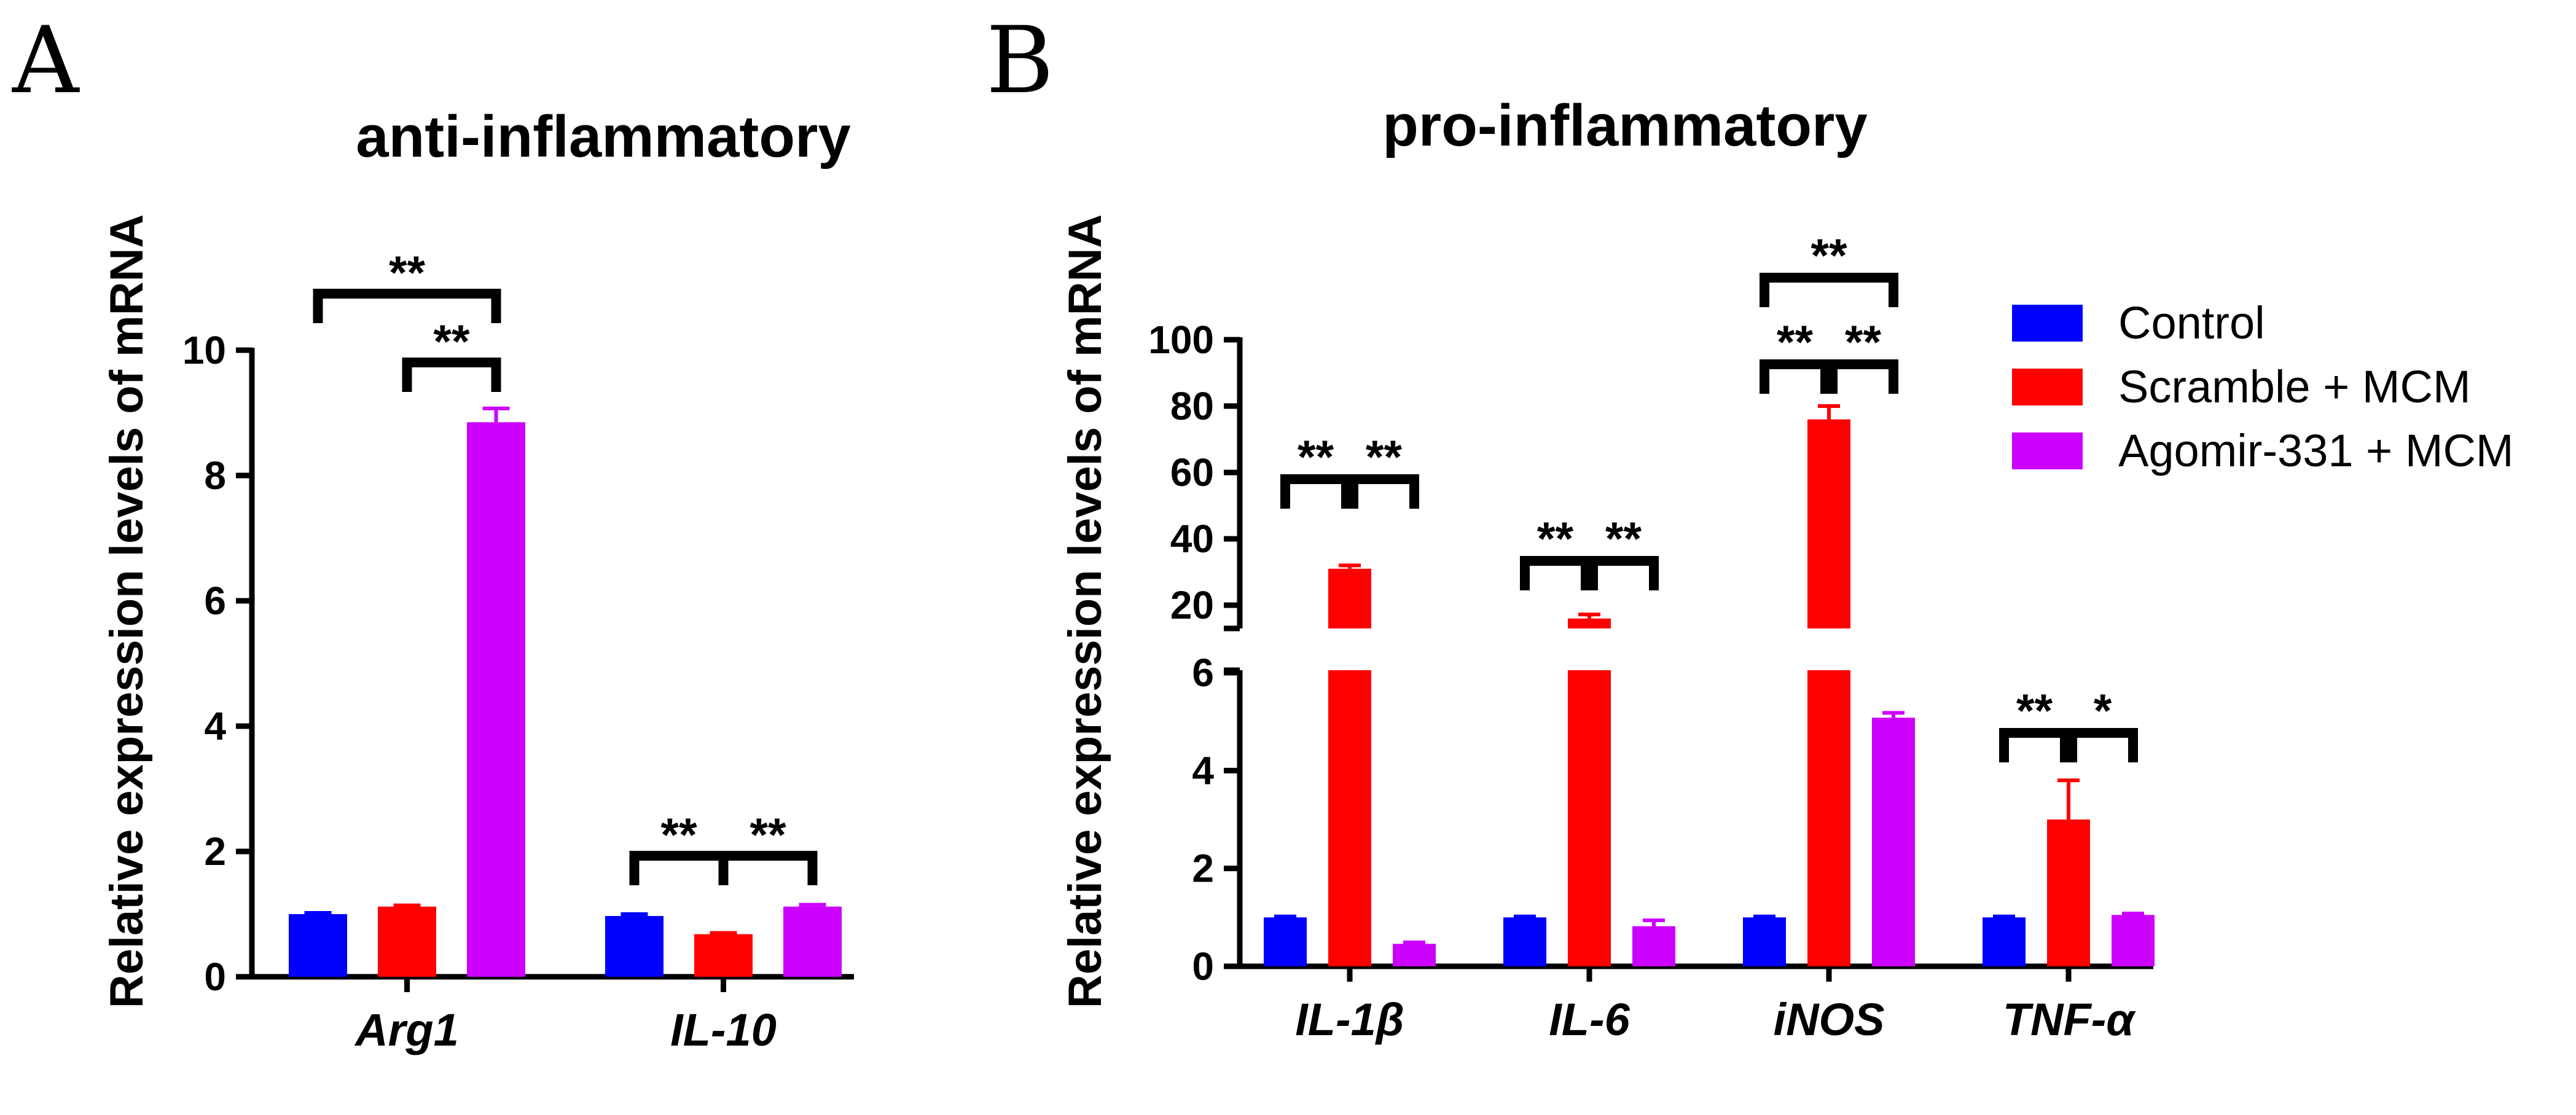 The height and width of the screenshot is (1115, 2576). What do you see at coordinates (2069, 1020) in the screenshot?
I see `x-category-label: TNF-α` at bounding box center [2069, 1020].